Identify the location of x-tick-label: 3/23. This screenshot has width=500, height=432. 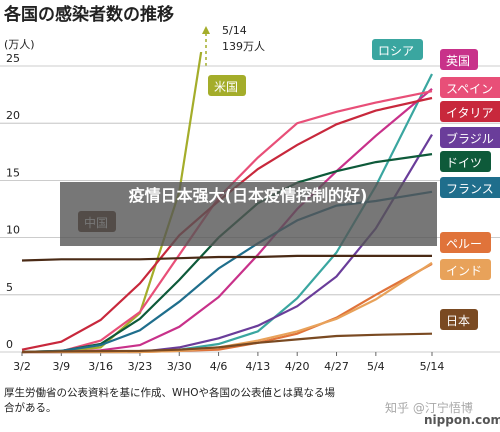
(140, 366).